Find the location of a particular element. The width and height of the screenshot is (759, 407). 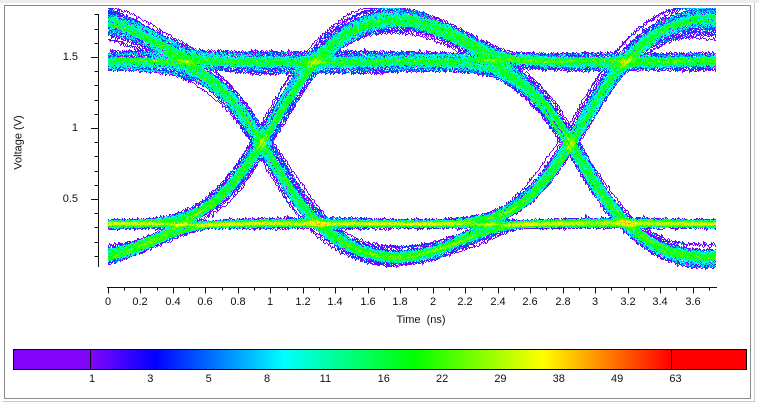

colorbar-tick-label: 29 is located at coordinates (500, 379).